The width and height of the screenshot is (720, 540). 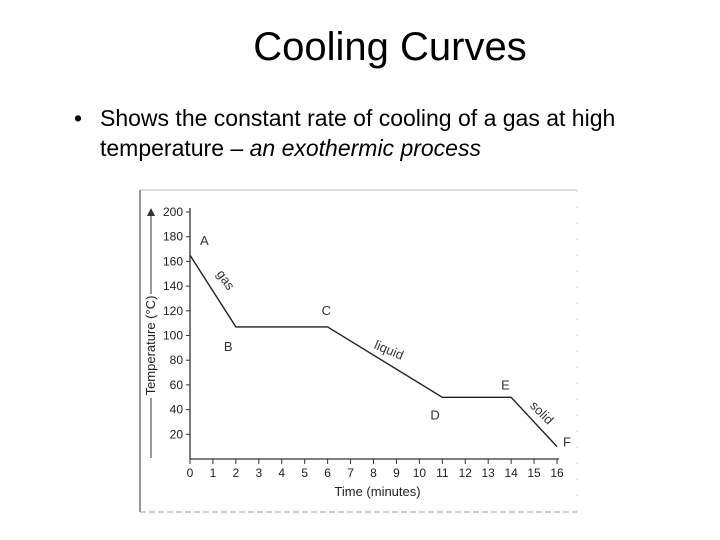 What do you see at coordinates (389, 350) in the screenshot?
I see `segment-label-liquid: liquid` at bounding box center [389, 350].